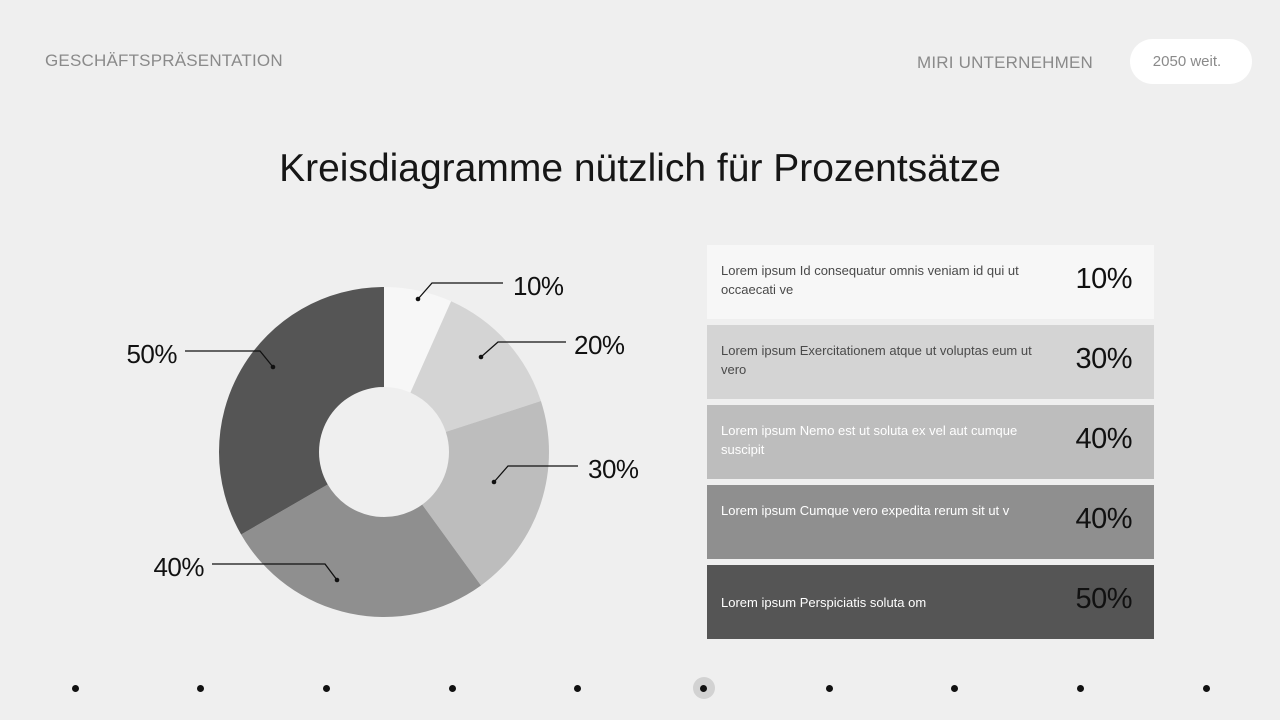 The image size is (1280, 720). What do you see at coordinates (1103, 279) in the screenshot?
I see `legend-value: 10%` at bounding box center [1103, 279].